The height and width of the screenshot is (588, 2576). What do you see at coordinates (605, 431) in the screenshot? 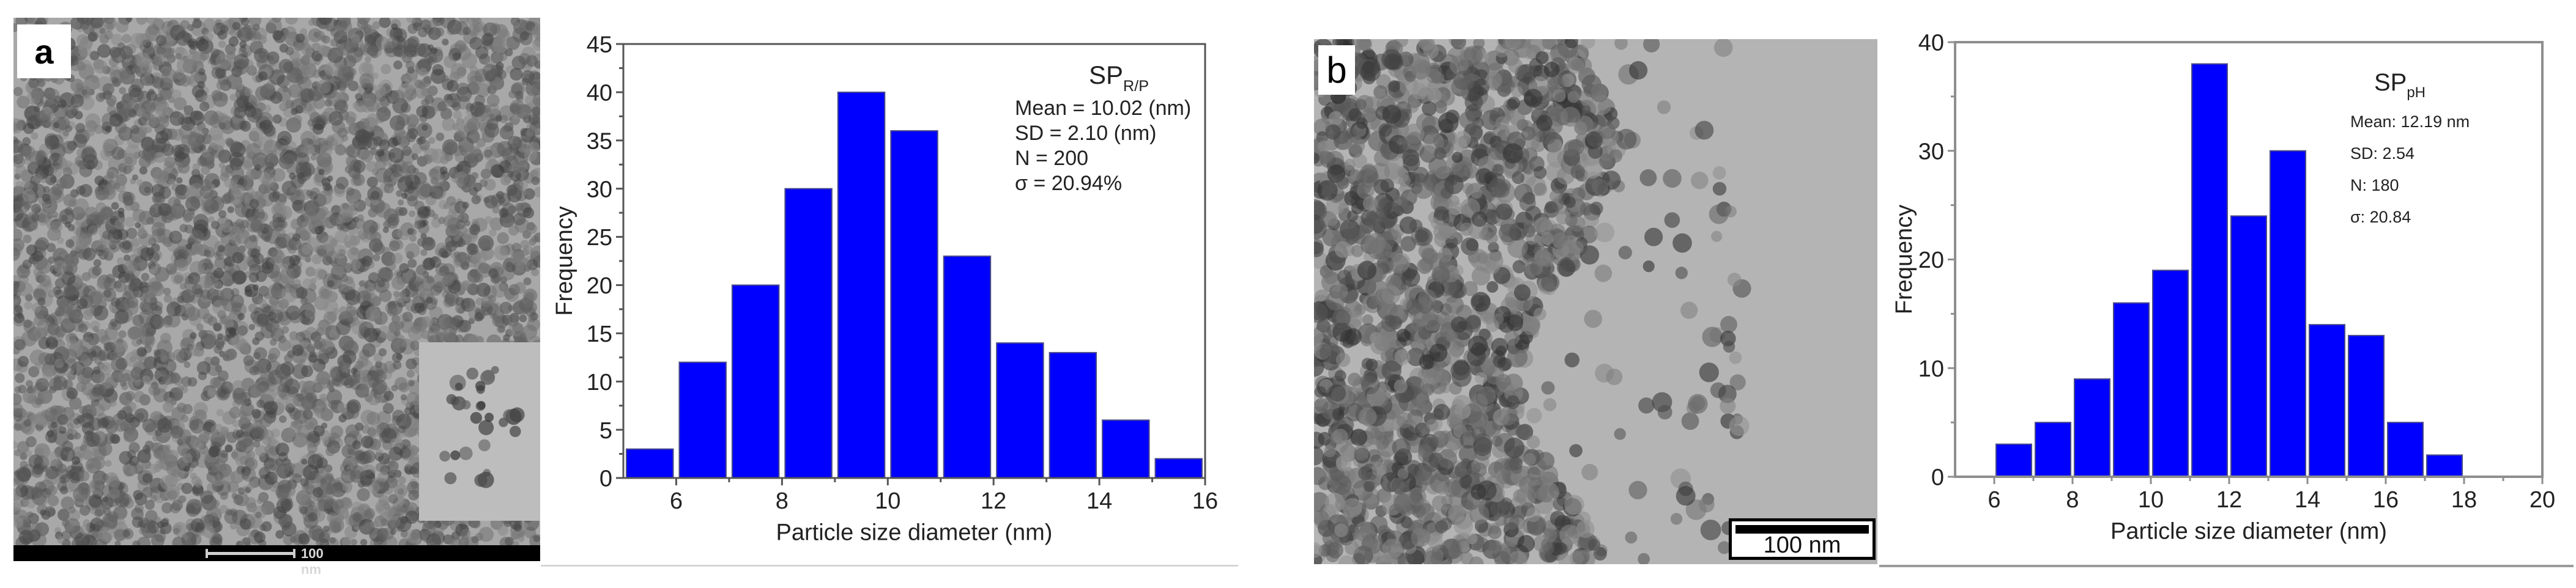
I see `y-tick-label: 5` at bounding box center [605, 431].